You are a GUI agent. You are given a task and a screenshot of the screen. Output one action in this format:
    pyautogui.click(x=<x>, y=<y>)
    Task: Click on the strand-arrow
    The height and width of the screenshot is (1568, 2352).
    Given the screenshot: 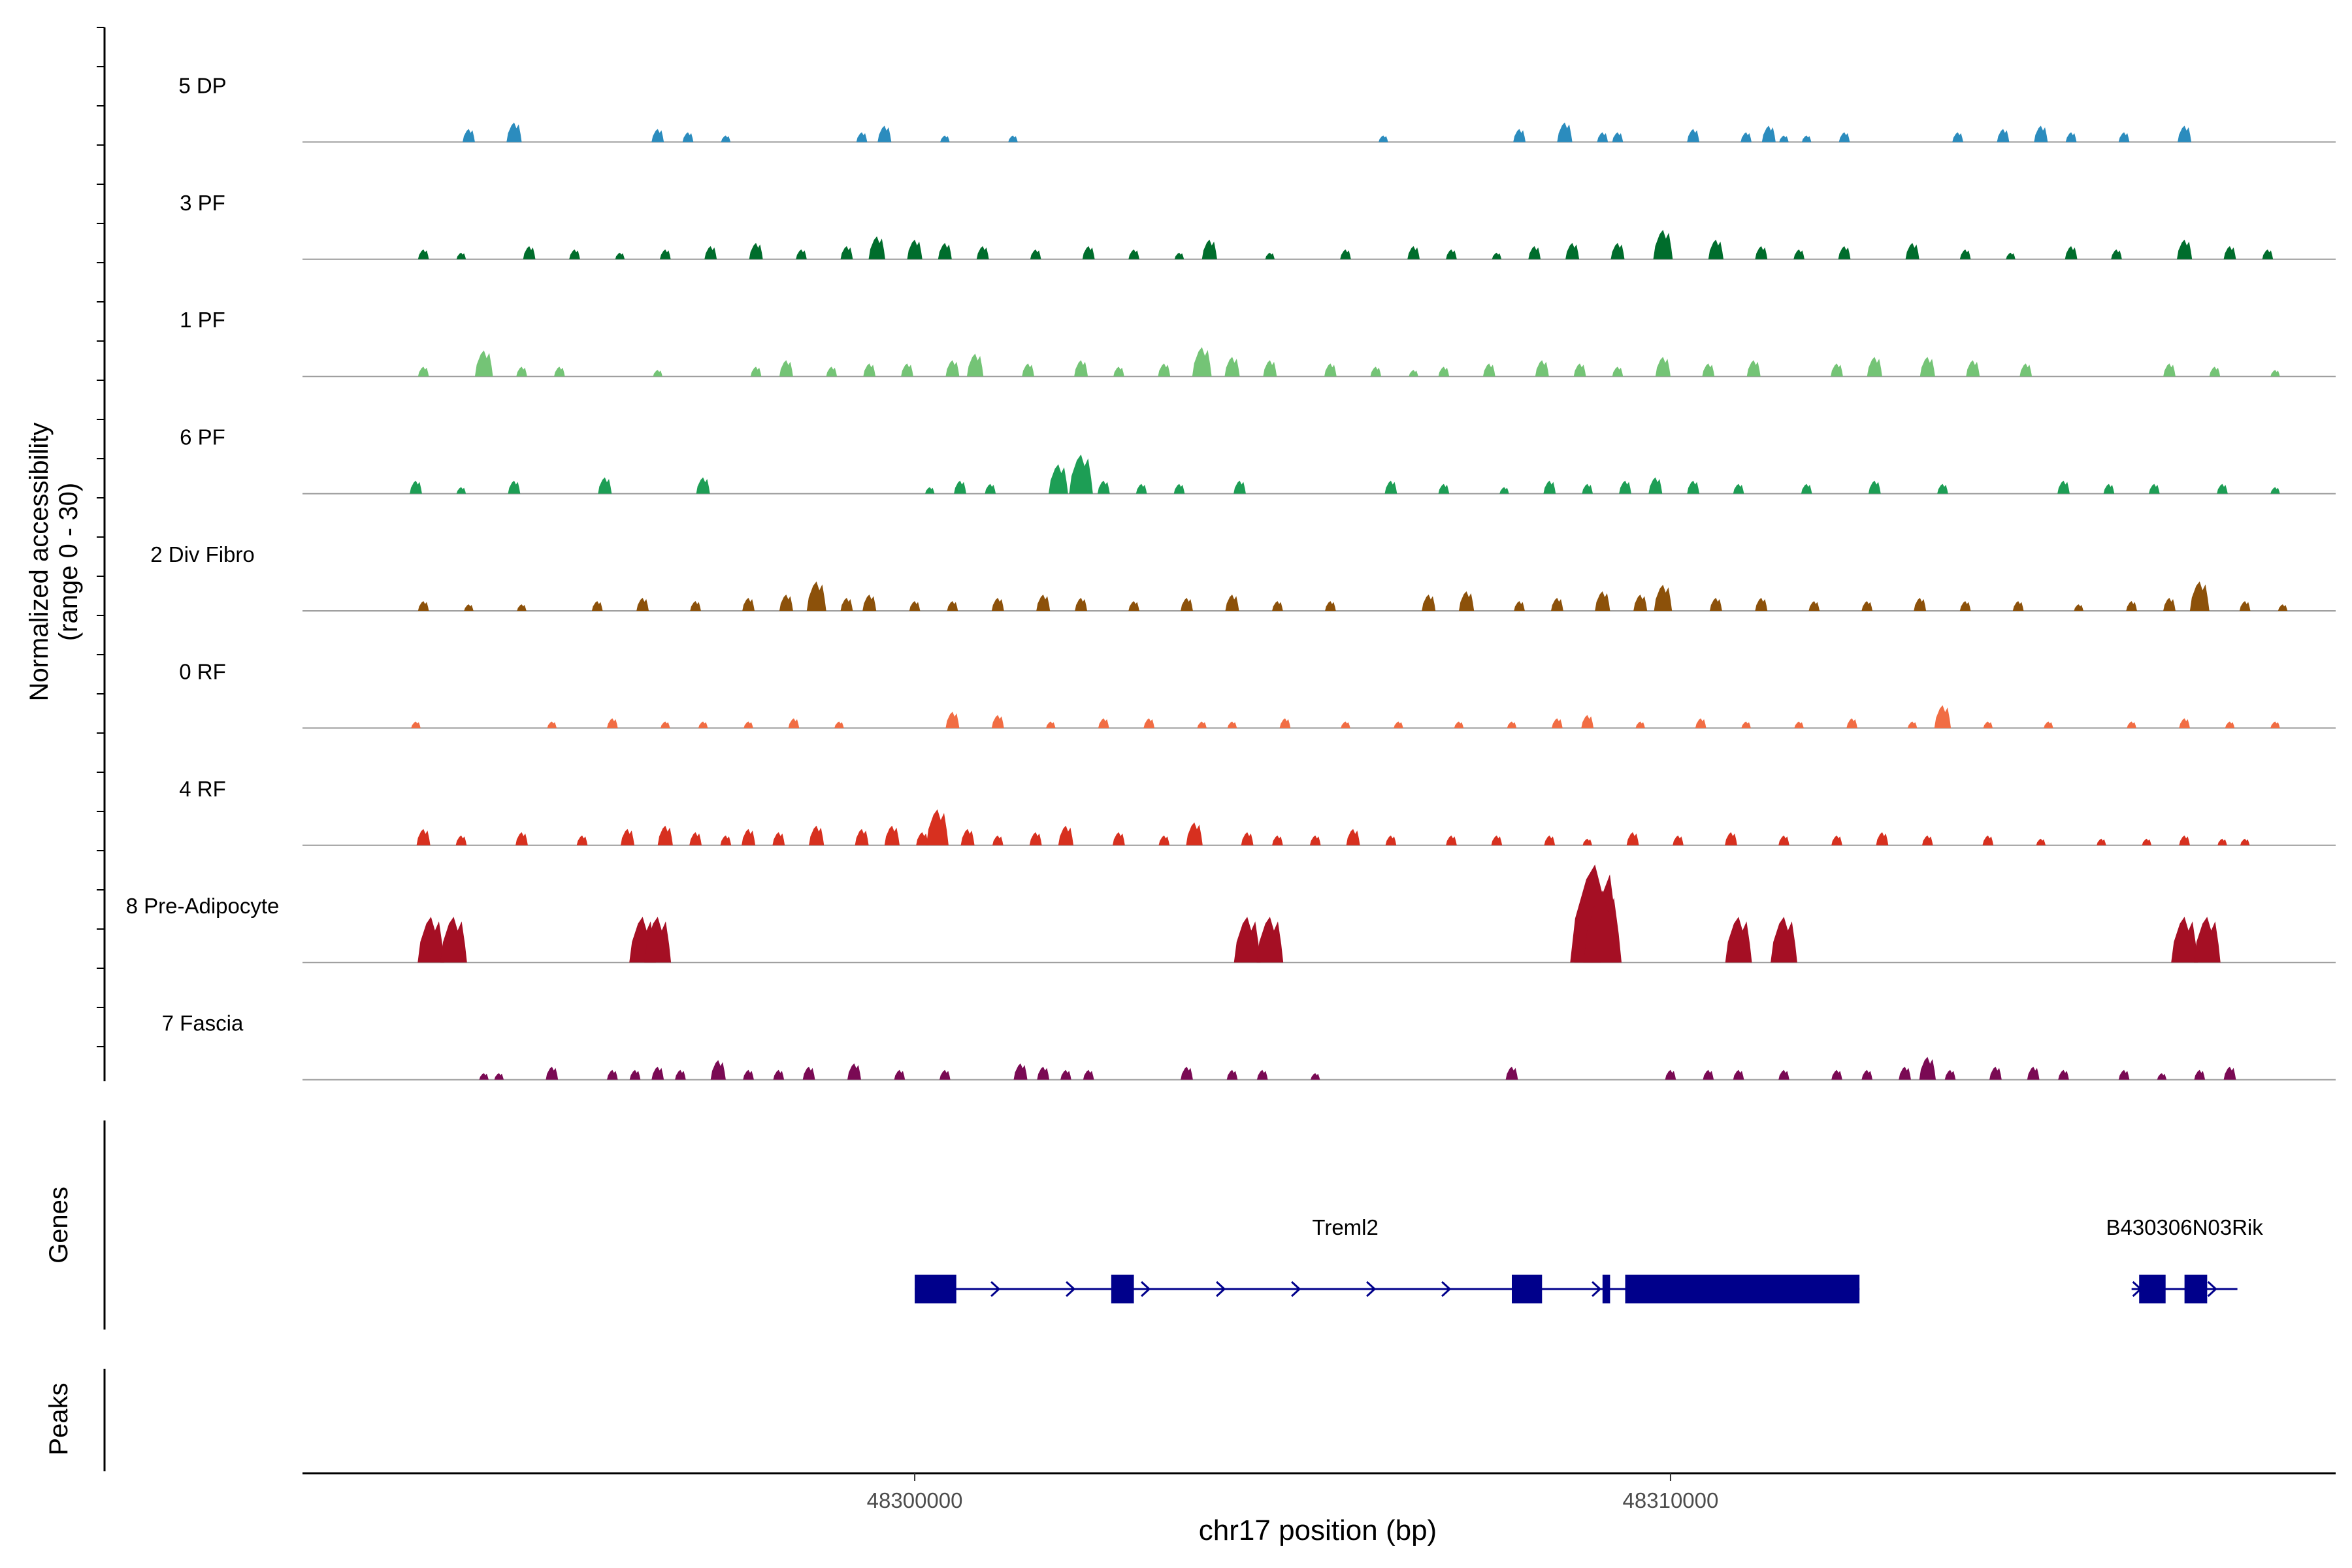 What is the action you would take?
    pyautogui.click(x=995, y=1289)
    